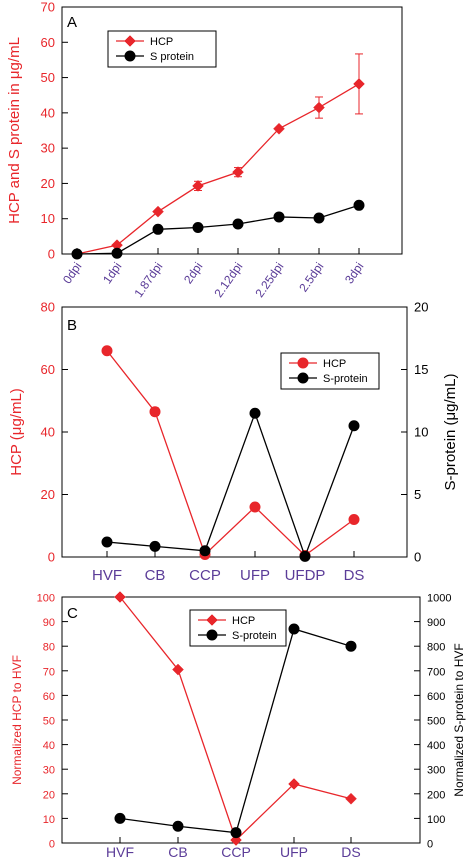 The image size is (474, 867). I want to click on x-tick-label: CB, so click(177, 852).